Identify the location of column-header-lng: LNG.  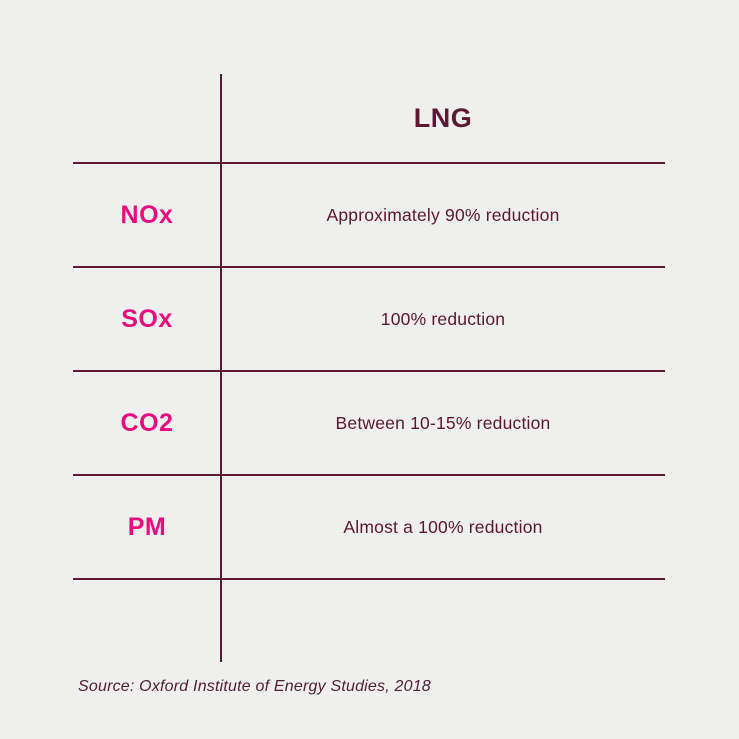
(443, 117).